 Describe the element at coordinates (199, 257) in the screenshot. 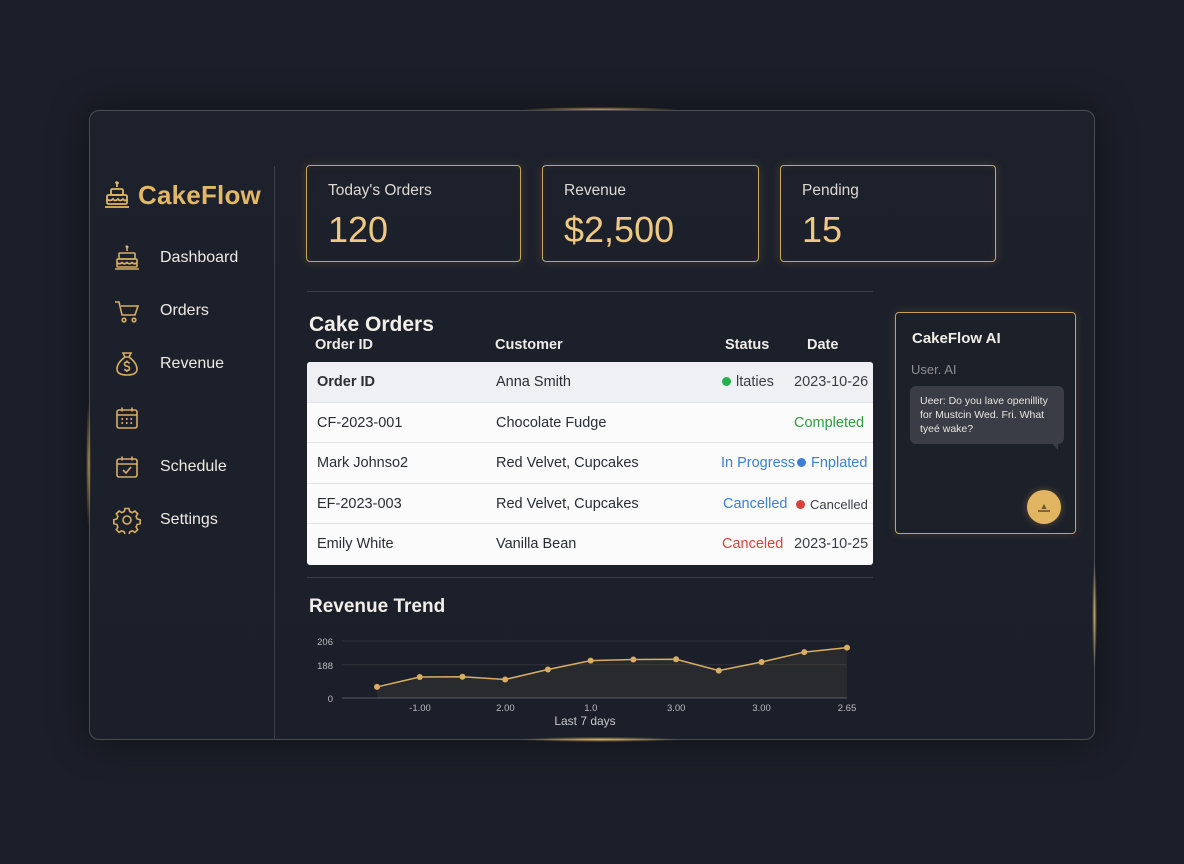

I see `sidebar-item-label: Dashboard` at that location.